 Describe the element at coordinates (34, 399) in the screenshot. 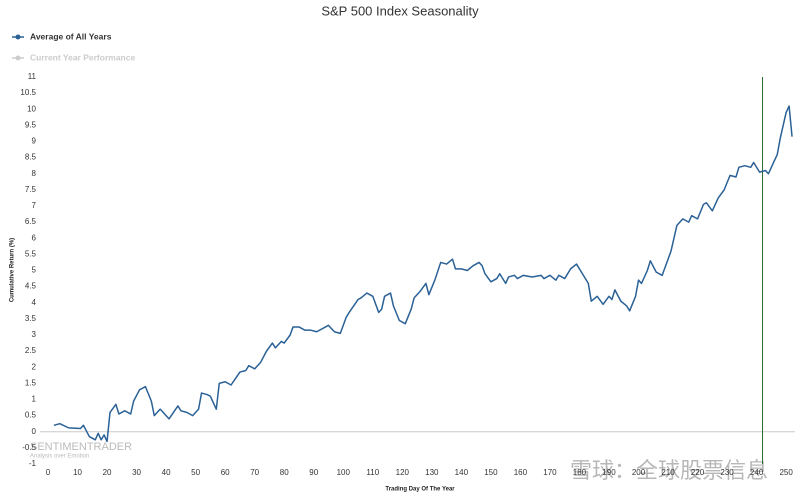

I see `y-tick-label: 1` at that location.